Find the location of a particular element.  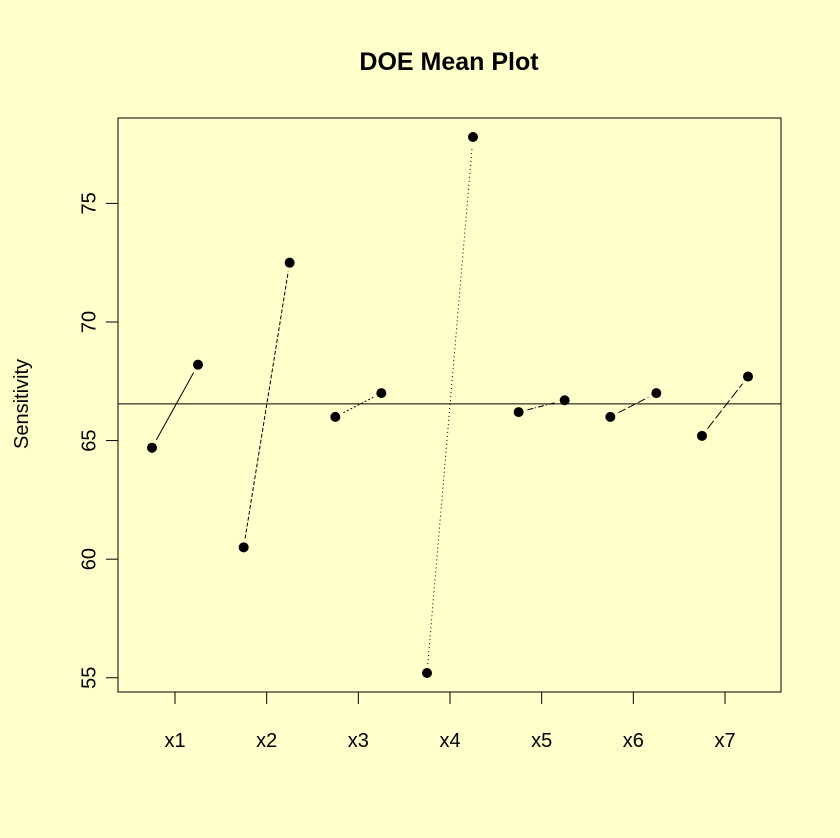

y-tick-label: 70 is located at coordinates (89, 322).